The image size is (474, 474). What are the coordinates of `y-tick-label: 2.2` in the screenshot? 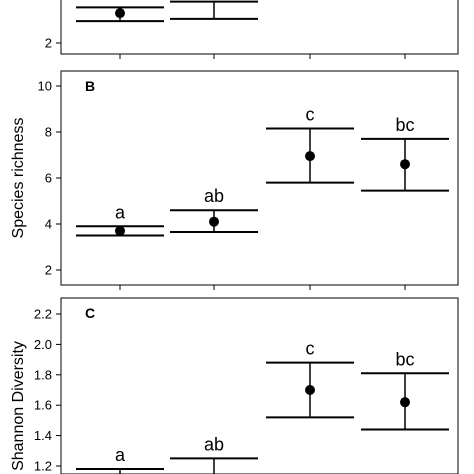 It's located at (43, 314).